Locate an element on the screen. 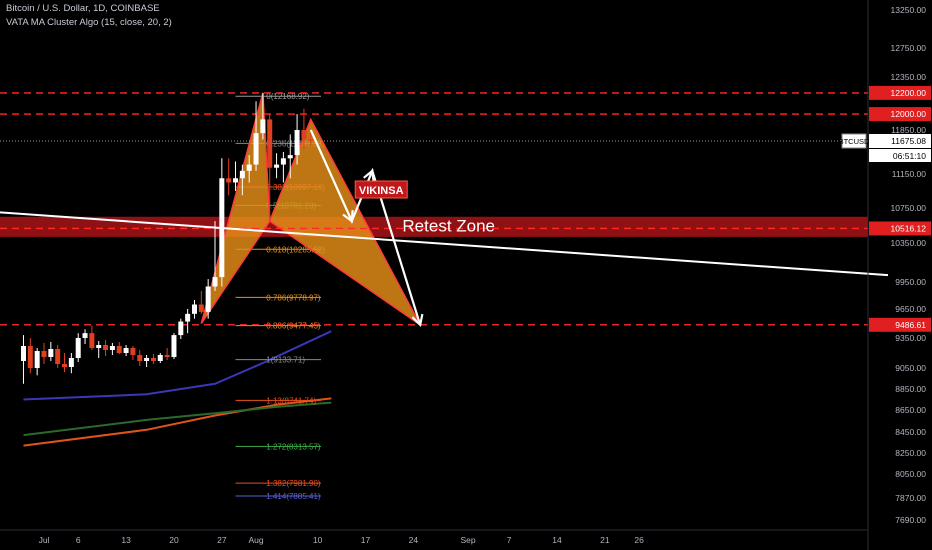 The image size is (932, 550). fib-level-label: 1(9133.71) is located at coordinates (285, 360).